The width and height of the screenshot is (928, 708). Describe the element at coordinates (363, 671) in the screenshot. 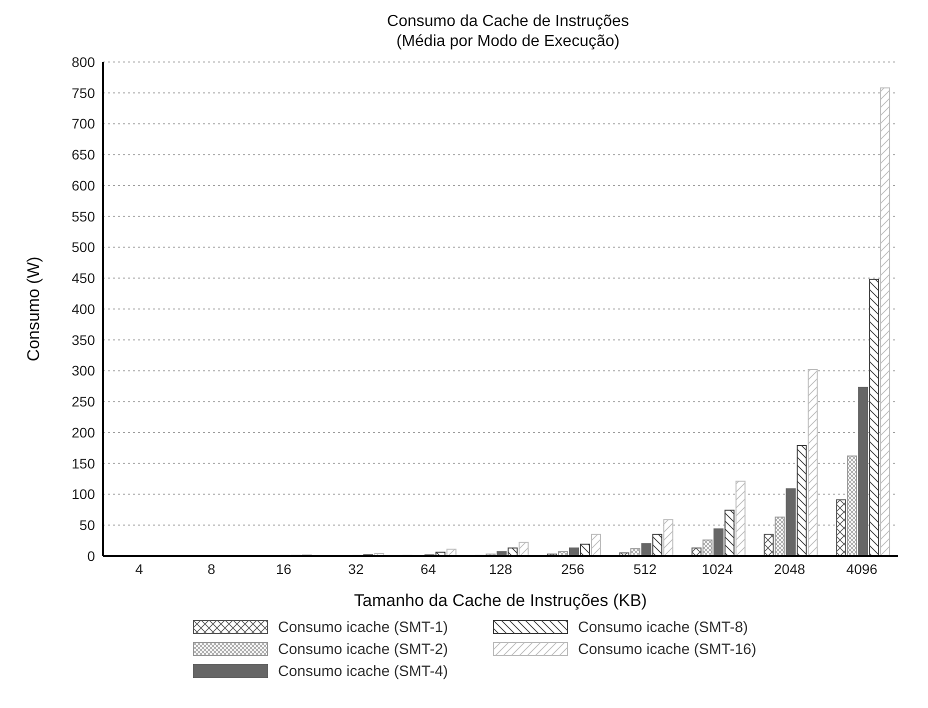

I see `legend-label: Consumo icache (SMT-4)` at that location.